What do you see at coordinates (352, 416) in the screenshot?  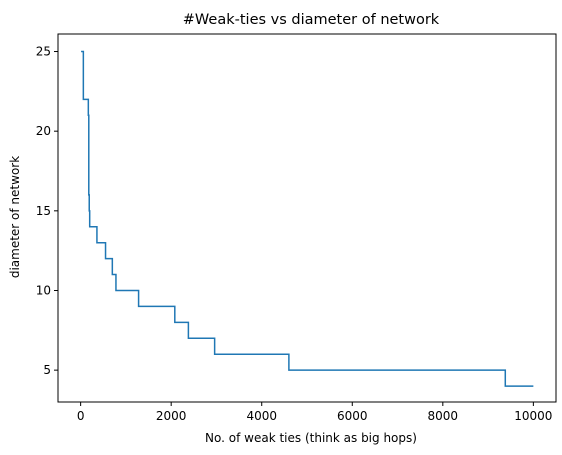 I see `x-tick-label: 6000` at bounding box center [352, 416].